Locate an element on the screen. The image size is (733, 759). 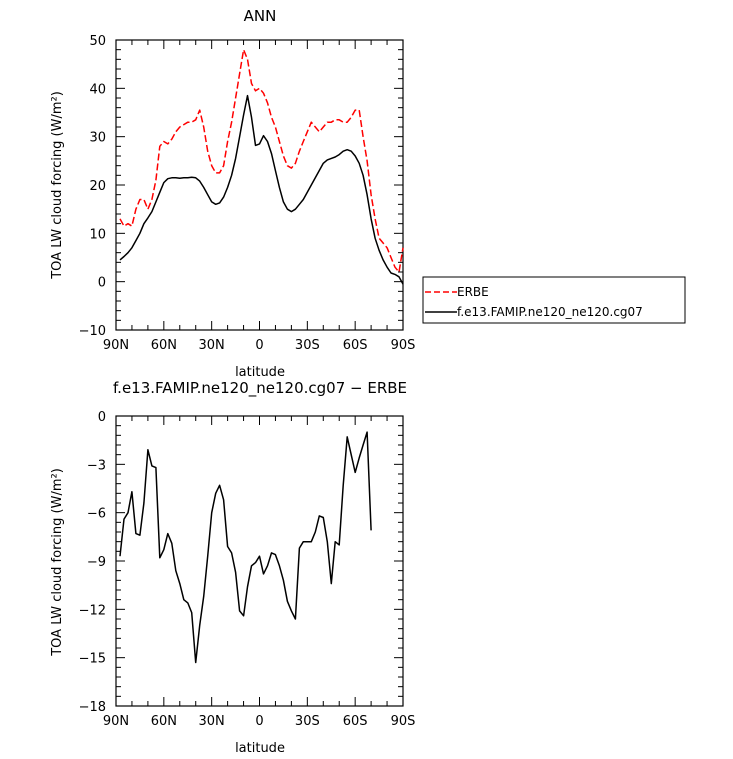
bottom-y-tick-label: 0 is located at coordinates (102, 417).